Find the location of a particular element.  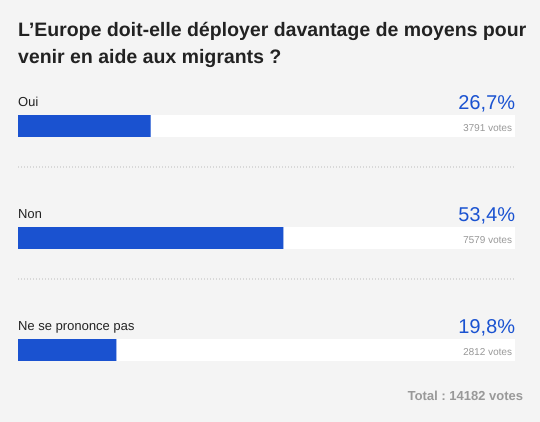

annotation: 7579 votes is located at coordinates (487, 240).